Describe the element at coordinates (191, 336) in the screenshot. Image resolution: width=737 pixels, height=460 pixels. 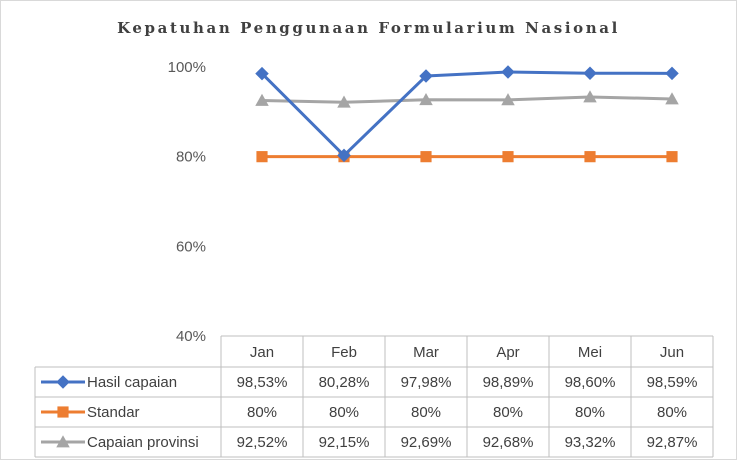
I see `y-tick-label: 40%` at that location.